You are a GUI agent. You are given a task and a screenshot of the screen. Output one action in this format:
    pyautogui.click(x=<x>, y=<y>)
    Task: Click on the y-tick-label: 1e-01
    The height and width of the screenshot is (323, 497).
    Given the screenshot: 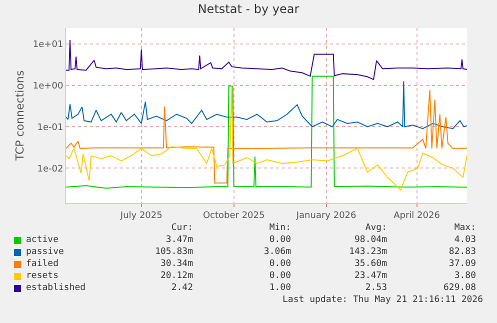 What is the action you would take?
    pyautogui.click(x=50, y=127)
    